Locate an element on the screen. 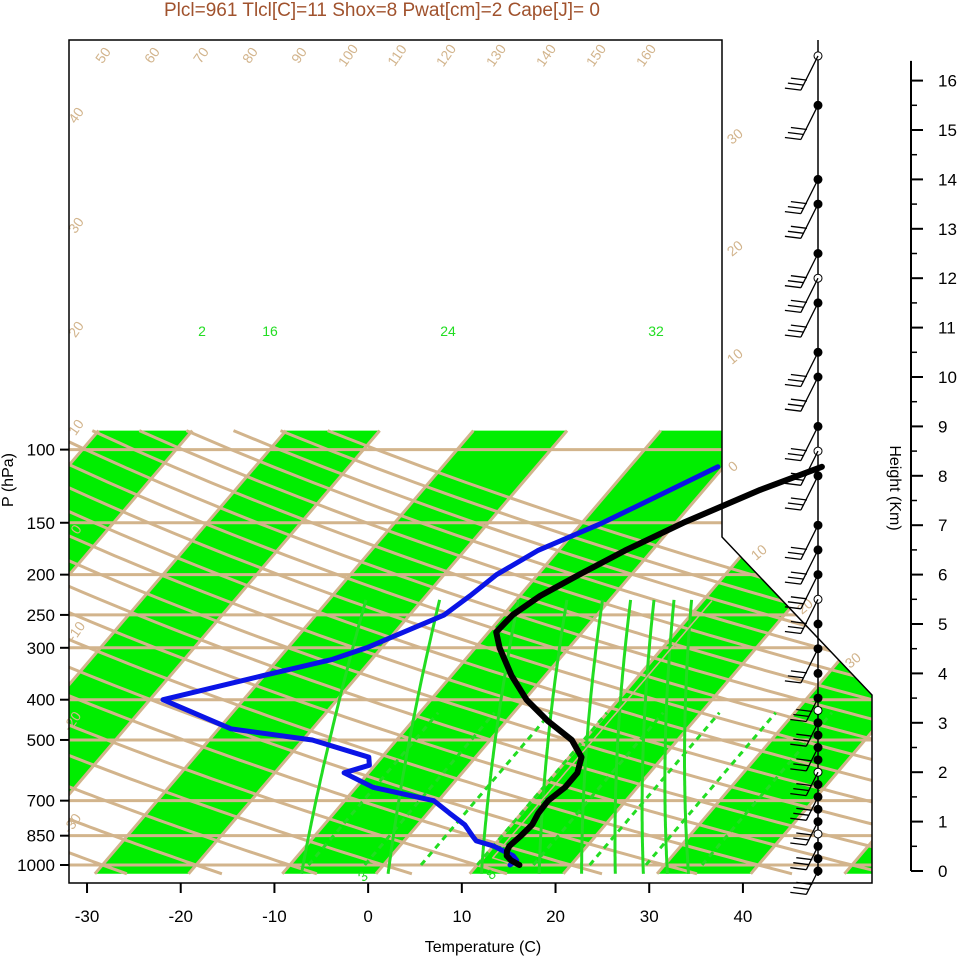  height-tick-label: 16 is located at coordinates (947, 81).